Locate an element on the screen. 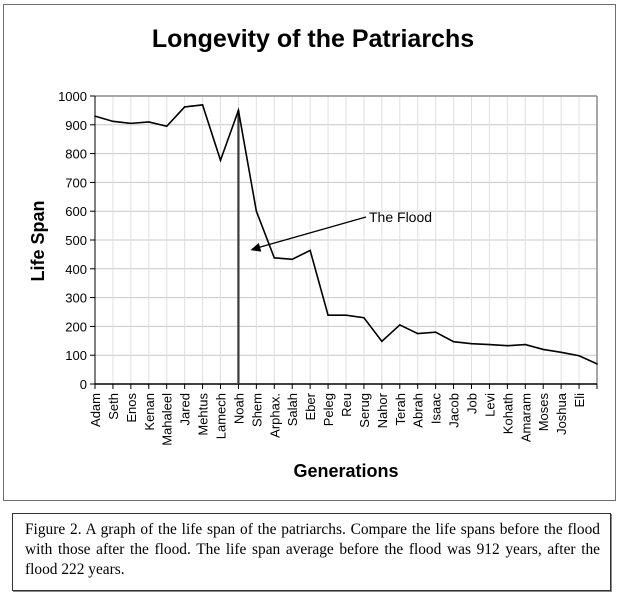  x-tick-label: Seth is located at coordinates (113, 406).